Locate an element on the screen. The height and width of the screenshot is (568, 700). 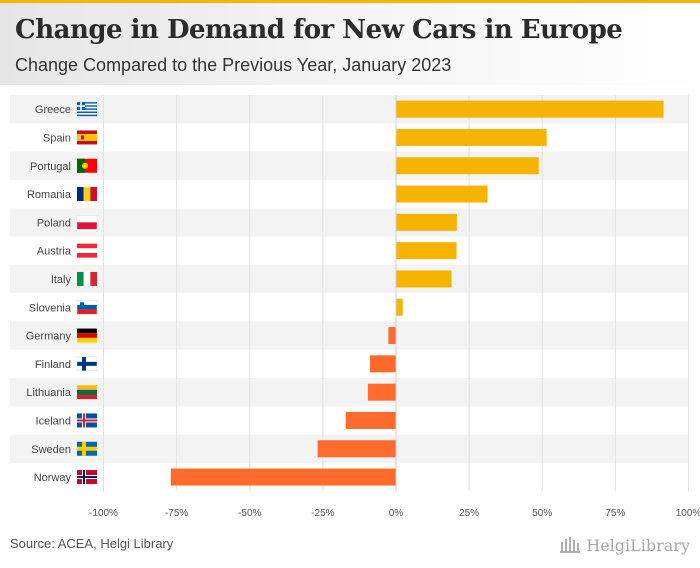
x-tick-label: 100% is located at coordinates (688, 513).